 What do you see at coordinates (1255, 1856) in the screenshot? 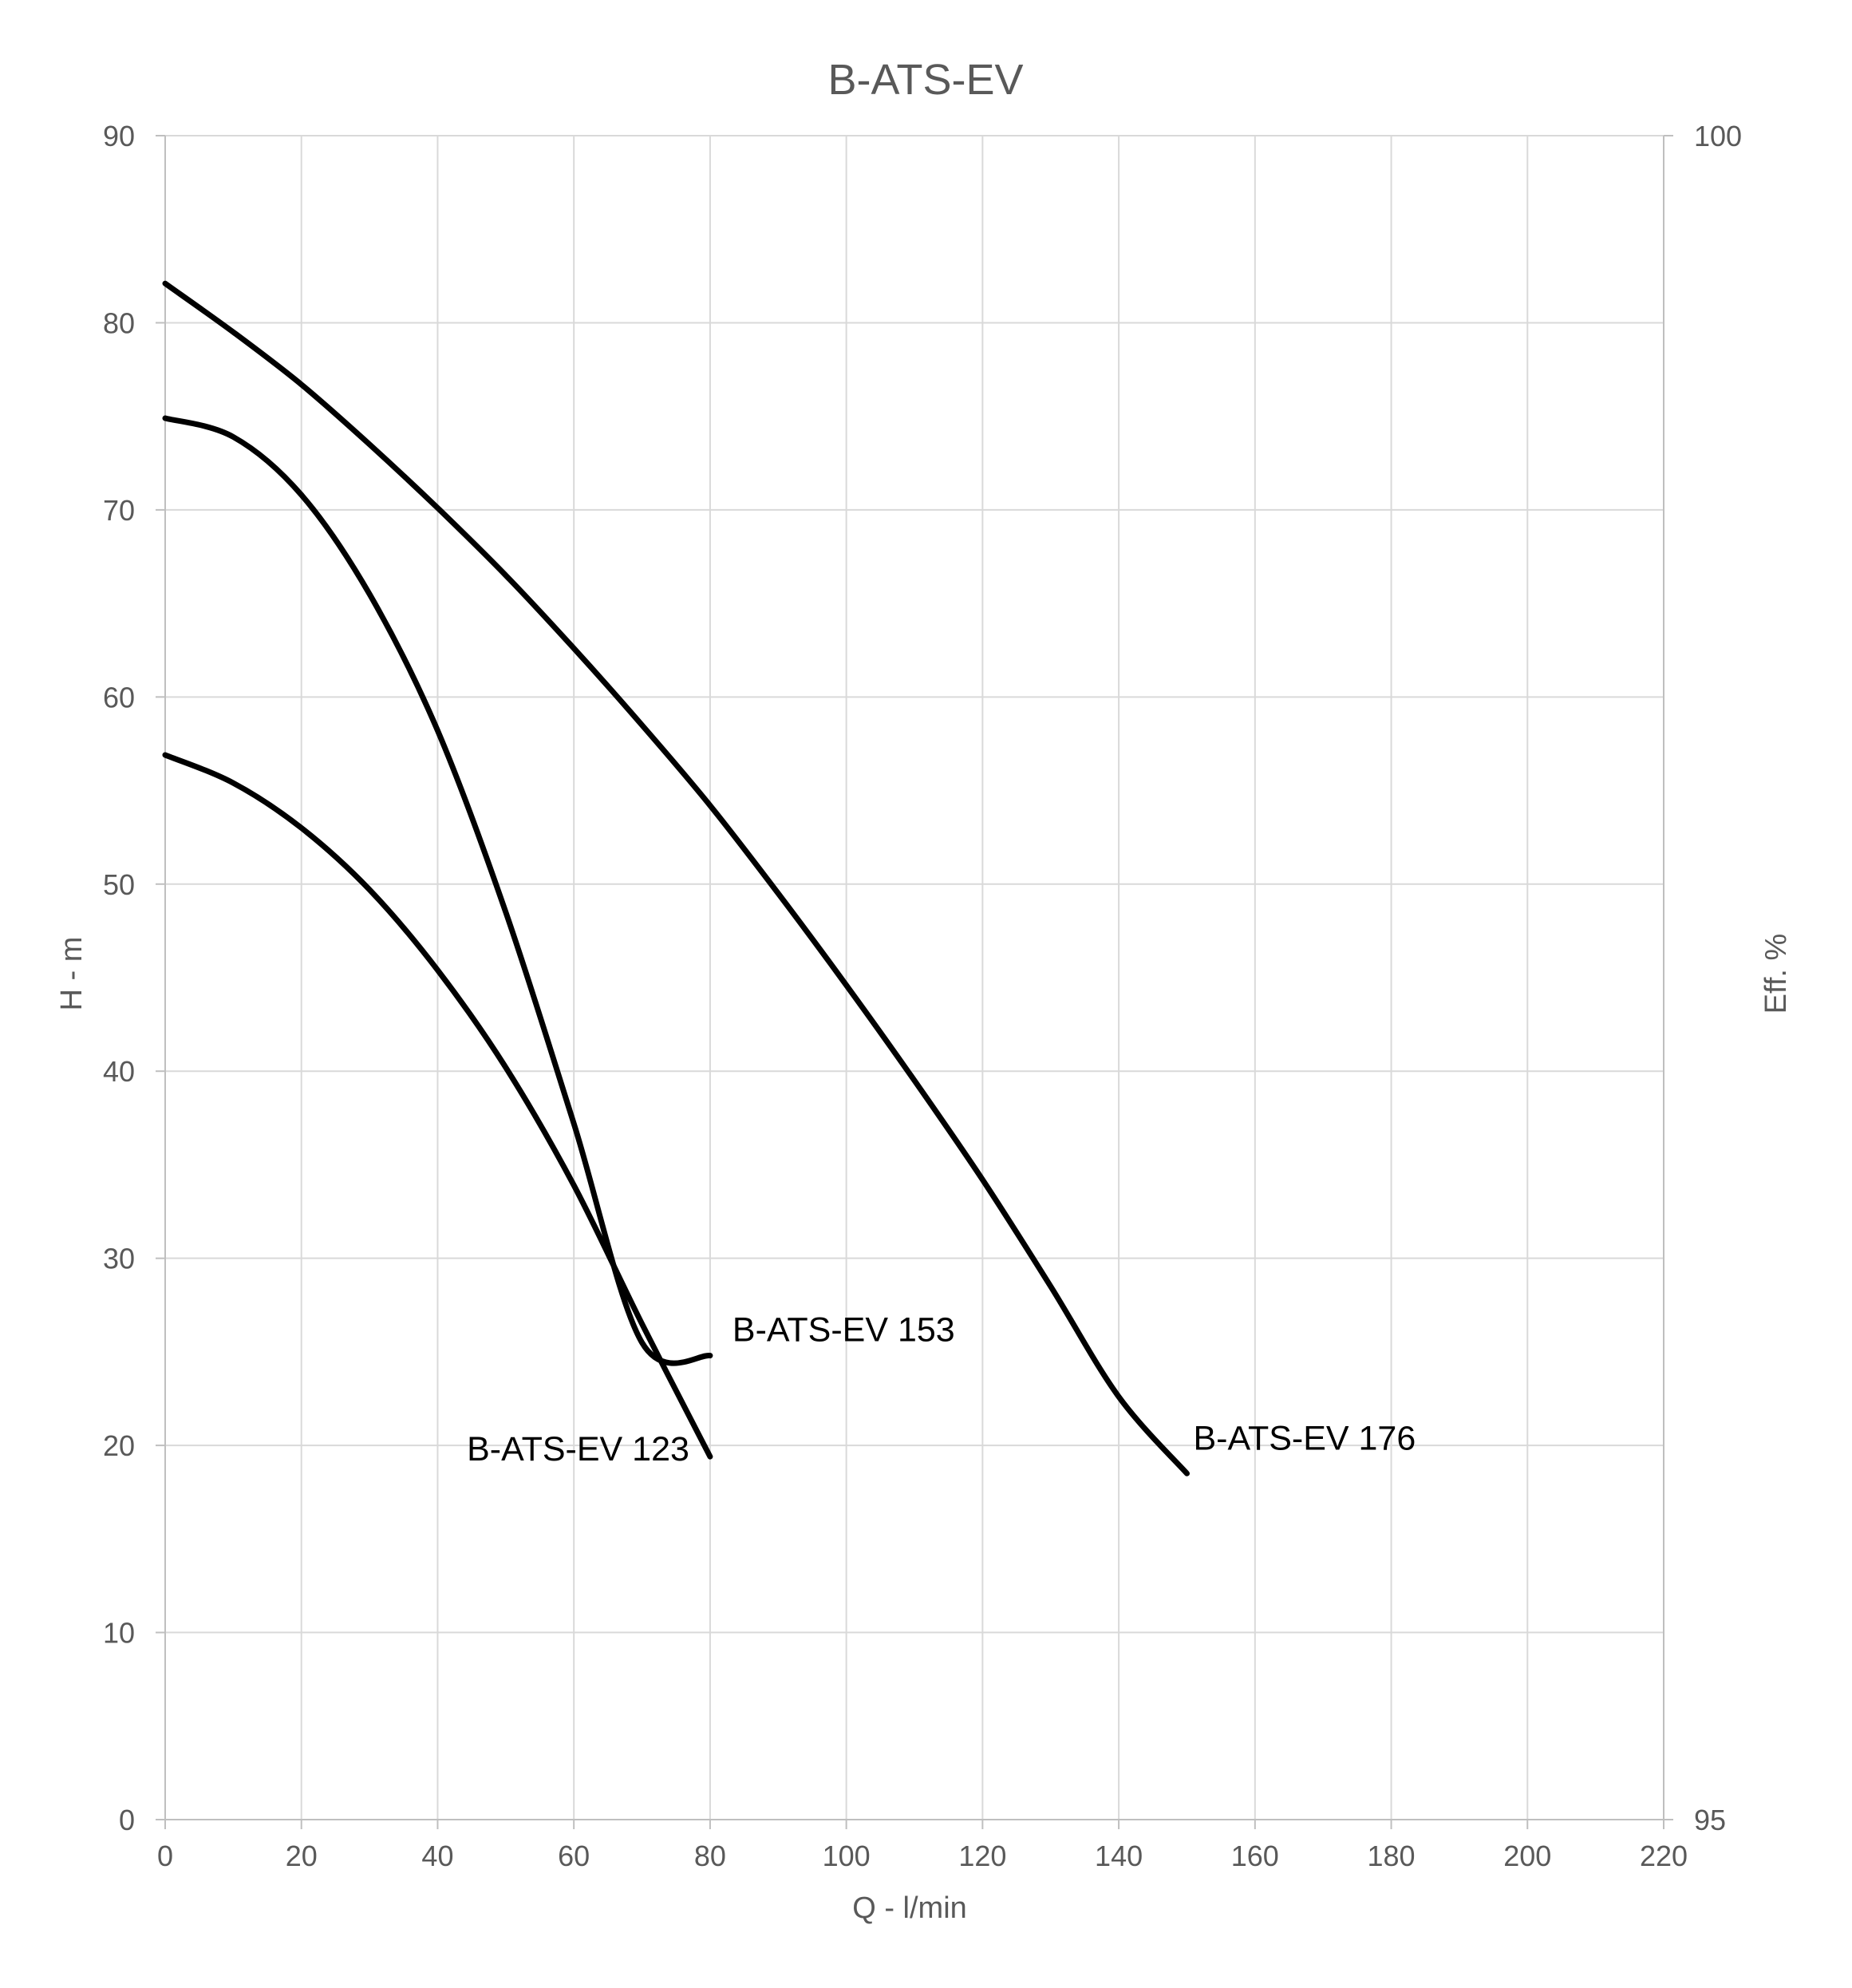
I see `x-tick-label: 160` at bounding box center [1255, 1856].